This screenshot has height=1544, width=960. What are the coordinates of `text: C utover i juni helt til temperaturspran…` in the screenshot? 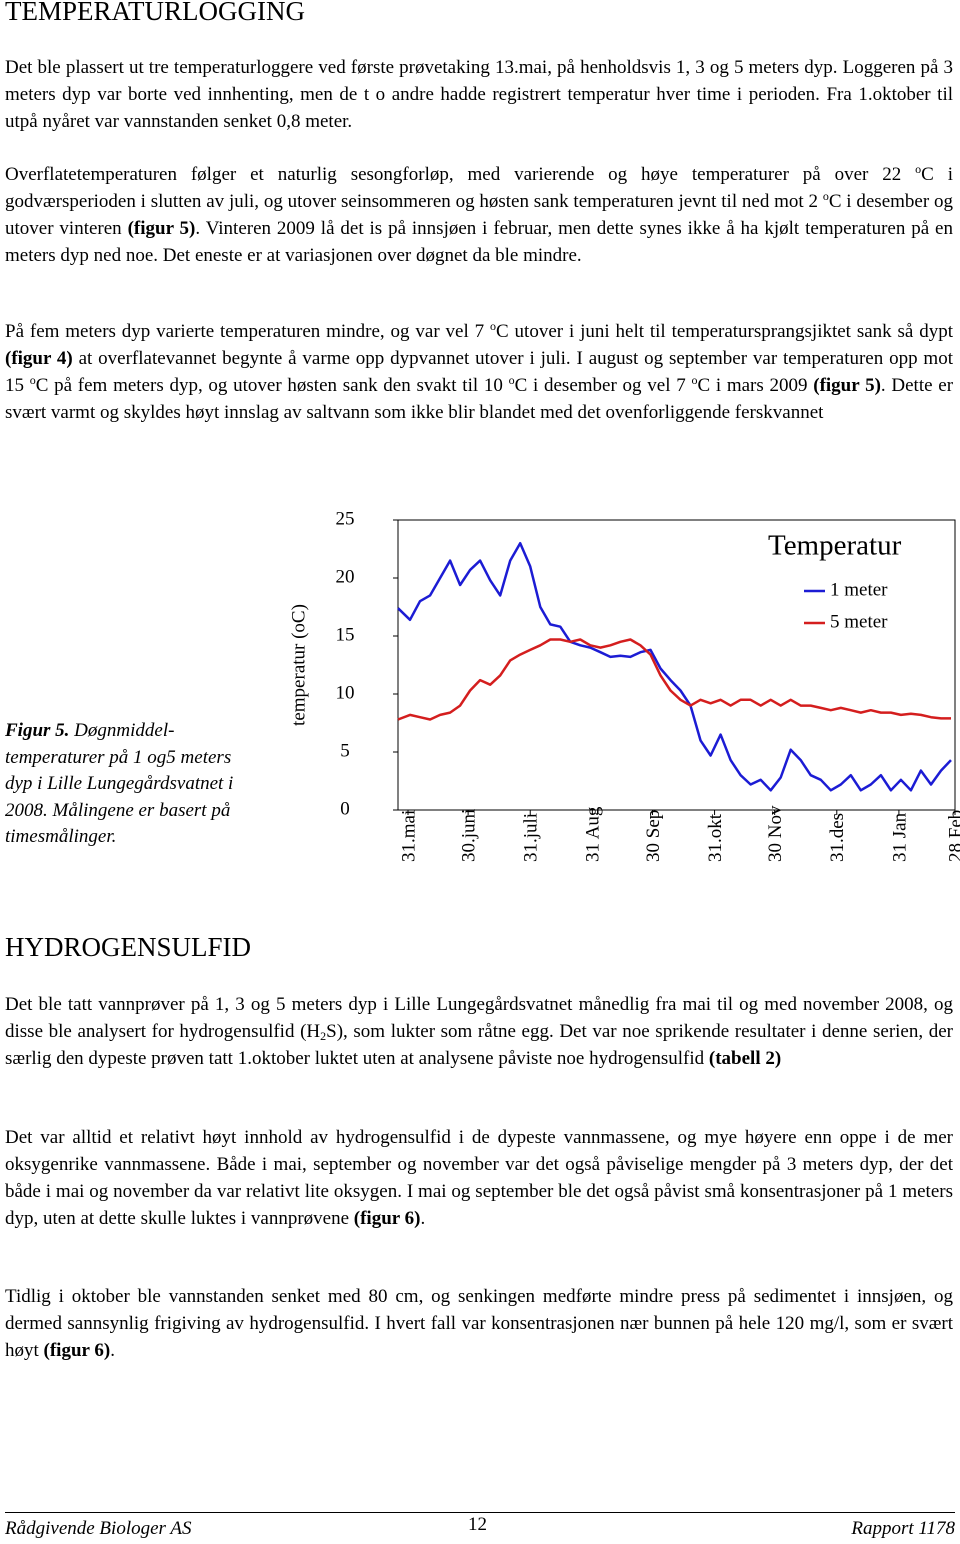 It's located at (724, 331).